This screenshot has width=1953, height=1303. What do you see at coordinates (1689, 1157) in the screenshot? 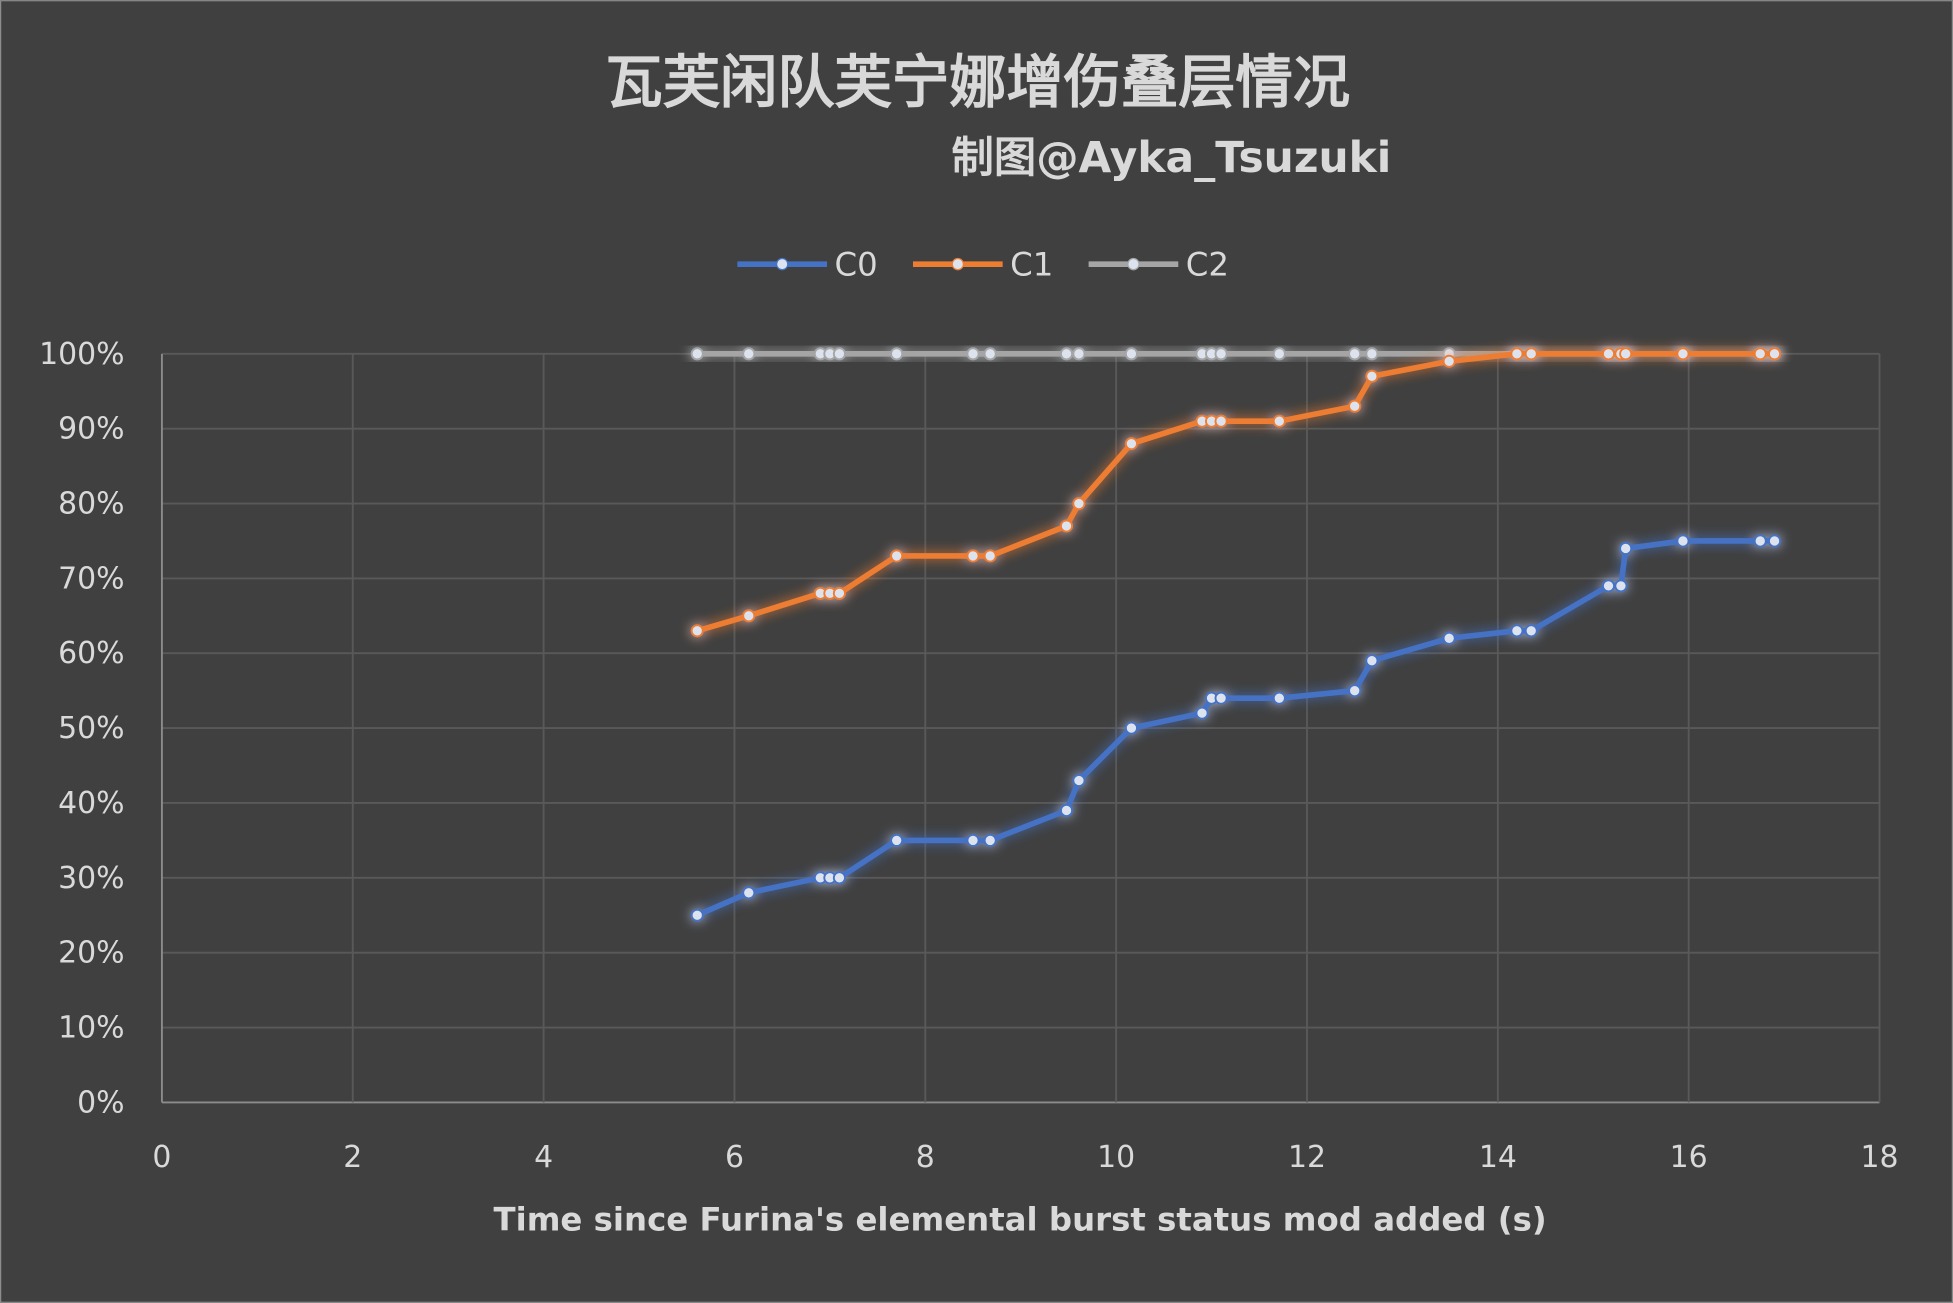
I see `x-tick-label: 16` at bounding box center [1689, 1157].